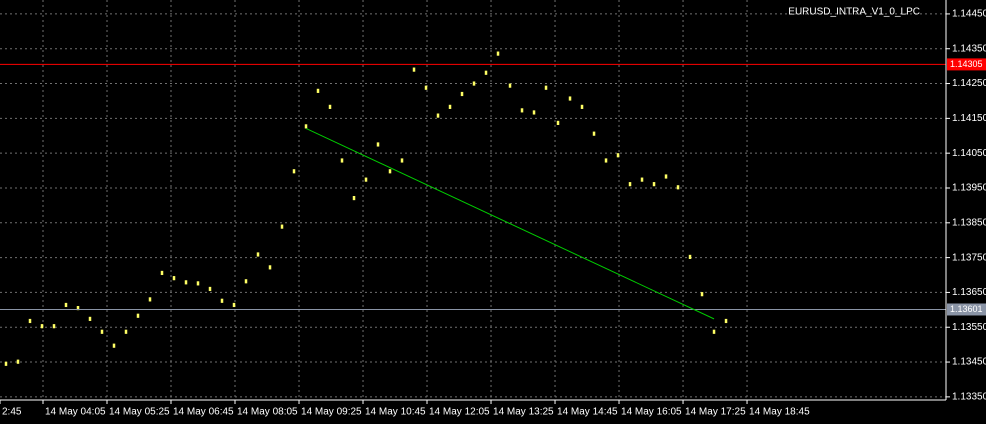 This screenshot has width=986, height=424. Describe the element at coordinates (587, 412) in the screenshot. I see `x-tick-label: 14 May 14:45` at that location.